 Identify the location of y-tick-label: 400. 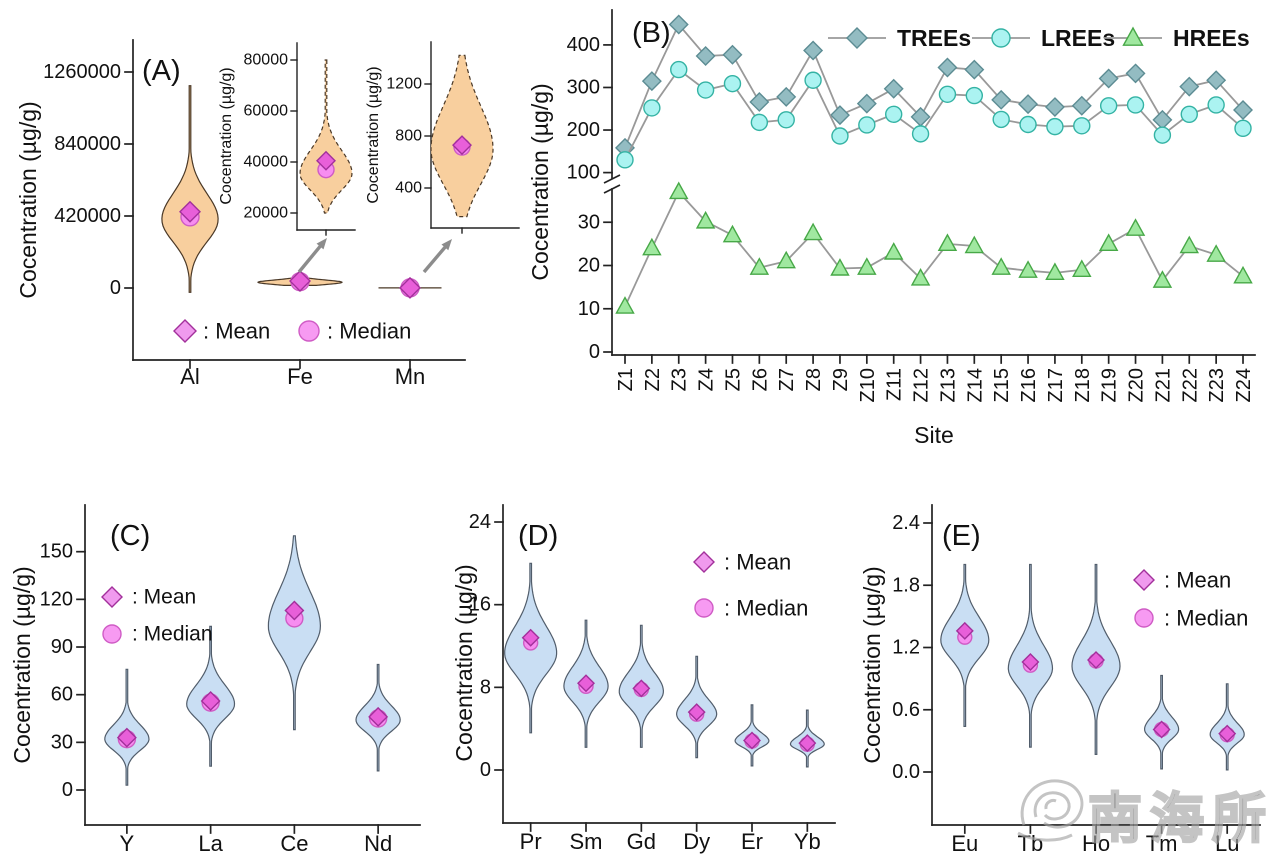
(583, 45).